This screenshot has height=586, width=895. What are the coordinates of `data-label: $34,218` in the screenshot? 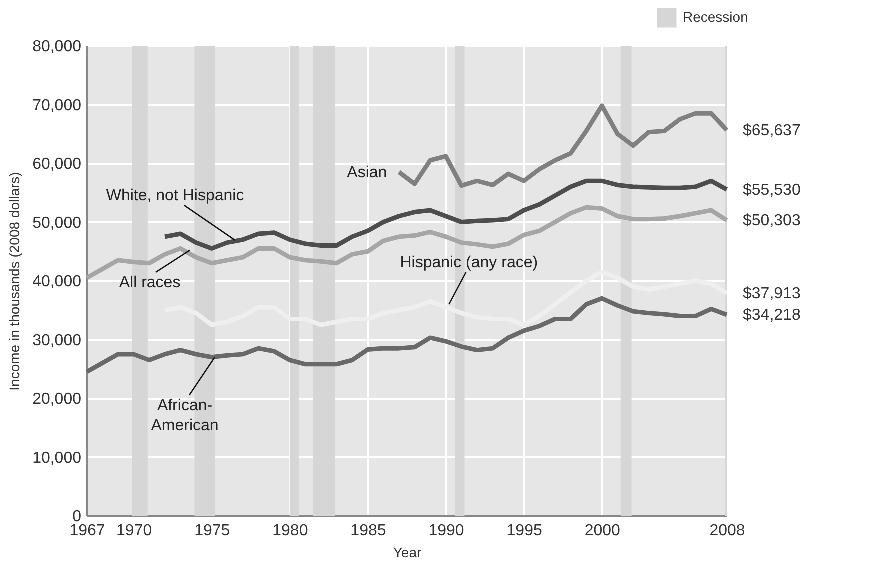 It's located at (772, 315).